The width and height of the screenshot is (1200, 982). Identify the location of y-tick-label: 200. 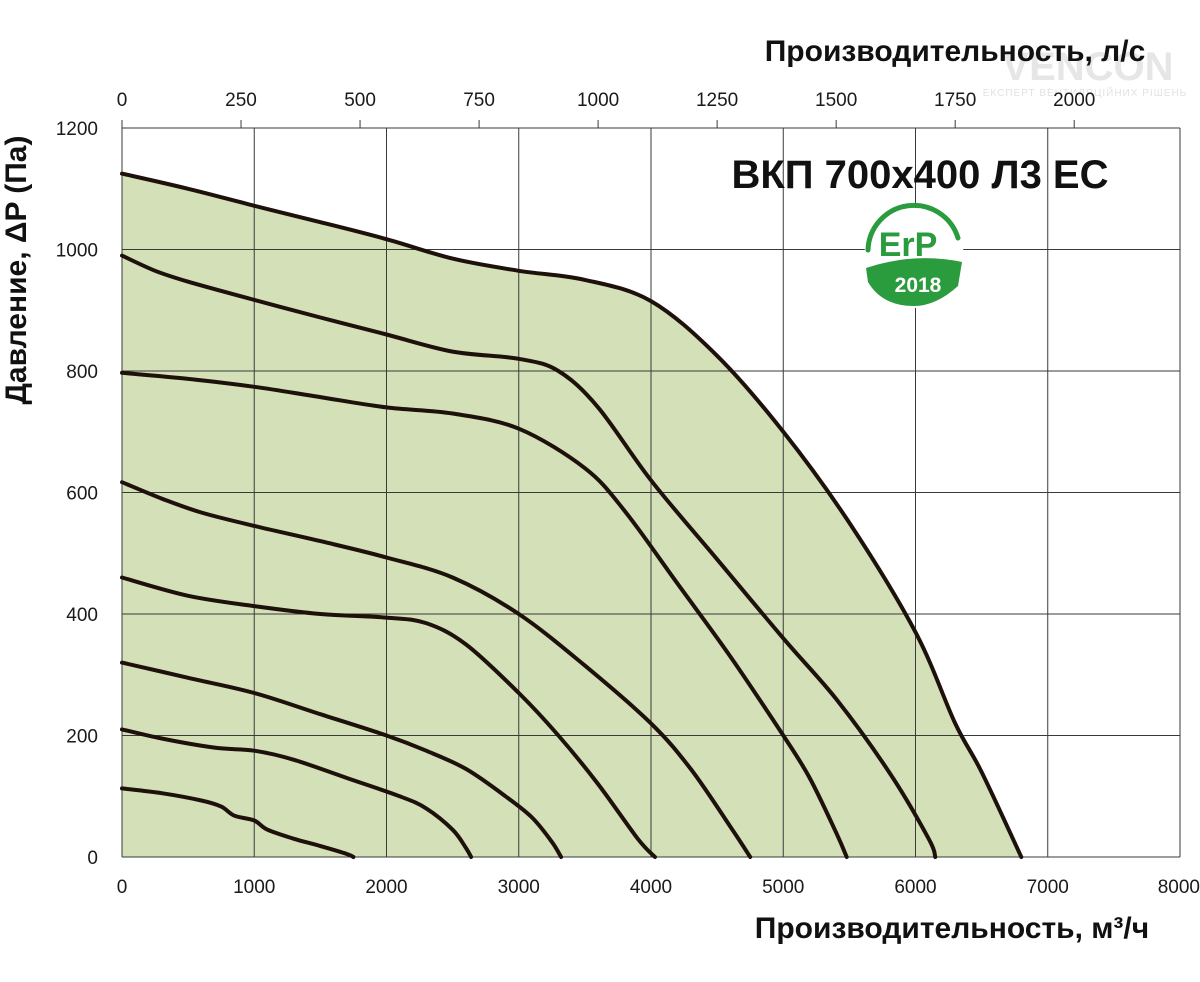
(82, 737).